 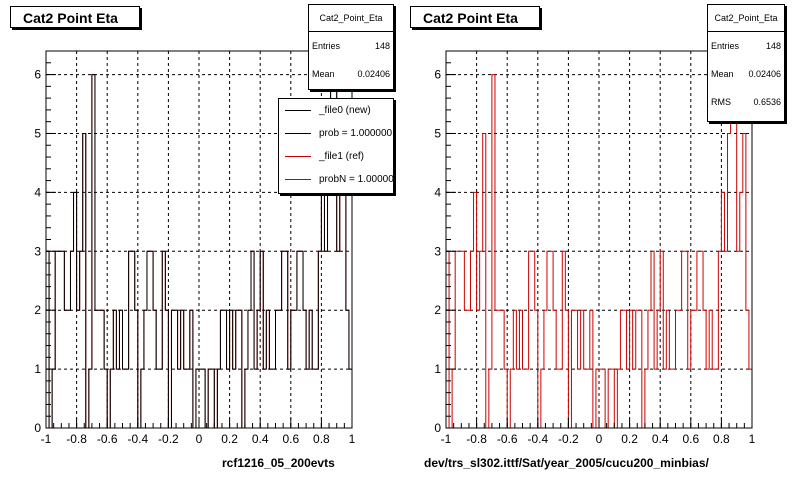 I want to click on right-title: Cat2 Point Eta, so click(x=475, y=17).